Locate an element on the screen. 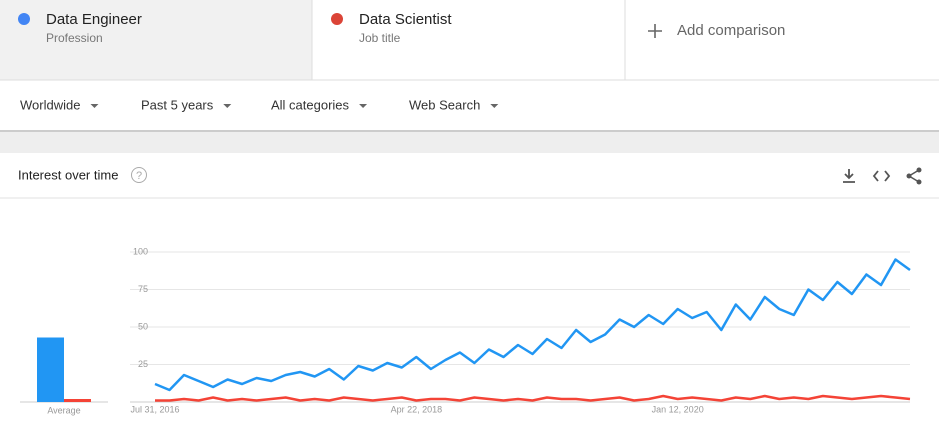  add-label: Add comparison is located at coordinates (731, 30).